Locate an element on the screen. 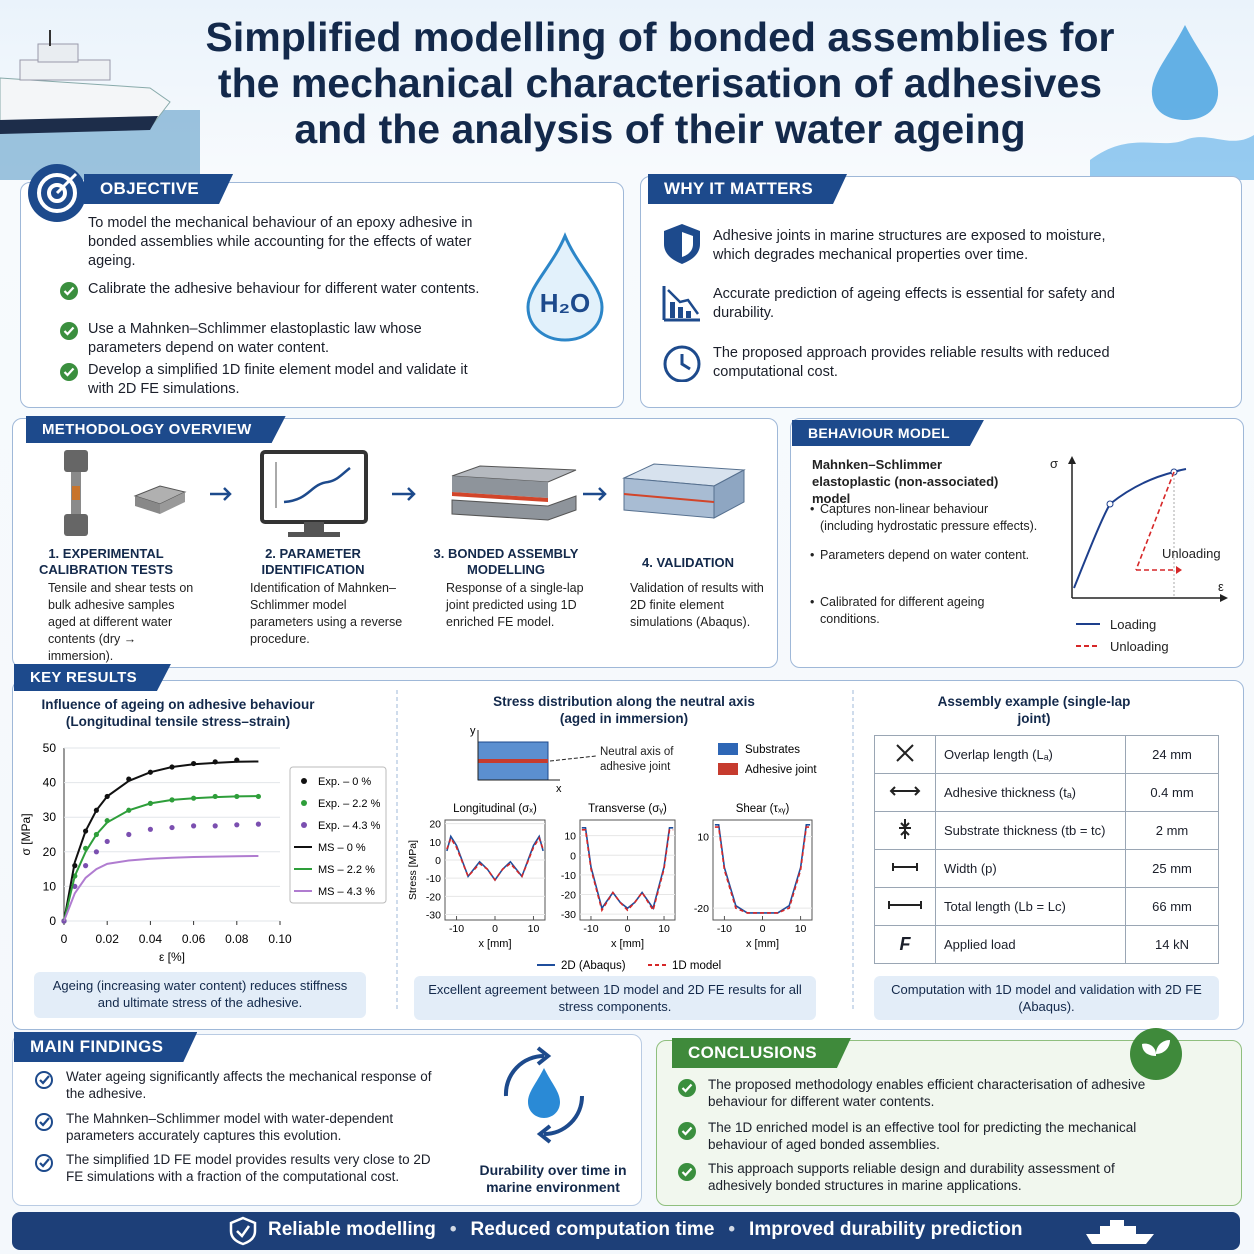 The height and width of the screenshot is (1254, 1254). row-value: 14 kN is located at coordinates (1172, 944).